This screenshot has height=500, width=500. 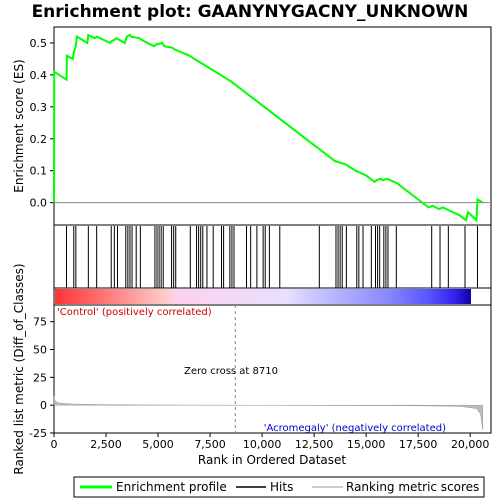 What do you see at coordinates (281, 487) in the screenshot?
I see `legend-hits-label: Hits` at bounding box center [281, 487].